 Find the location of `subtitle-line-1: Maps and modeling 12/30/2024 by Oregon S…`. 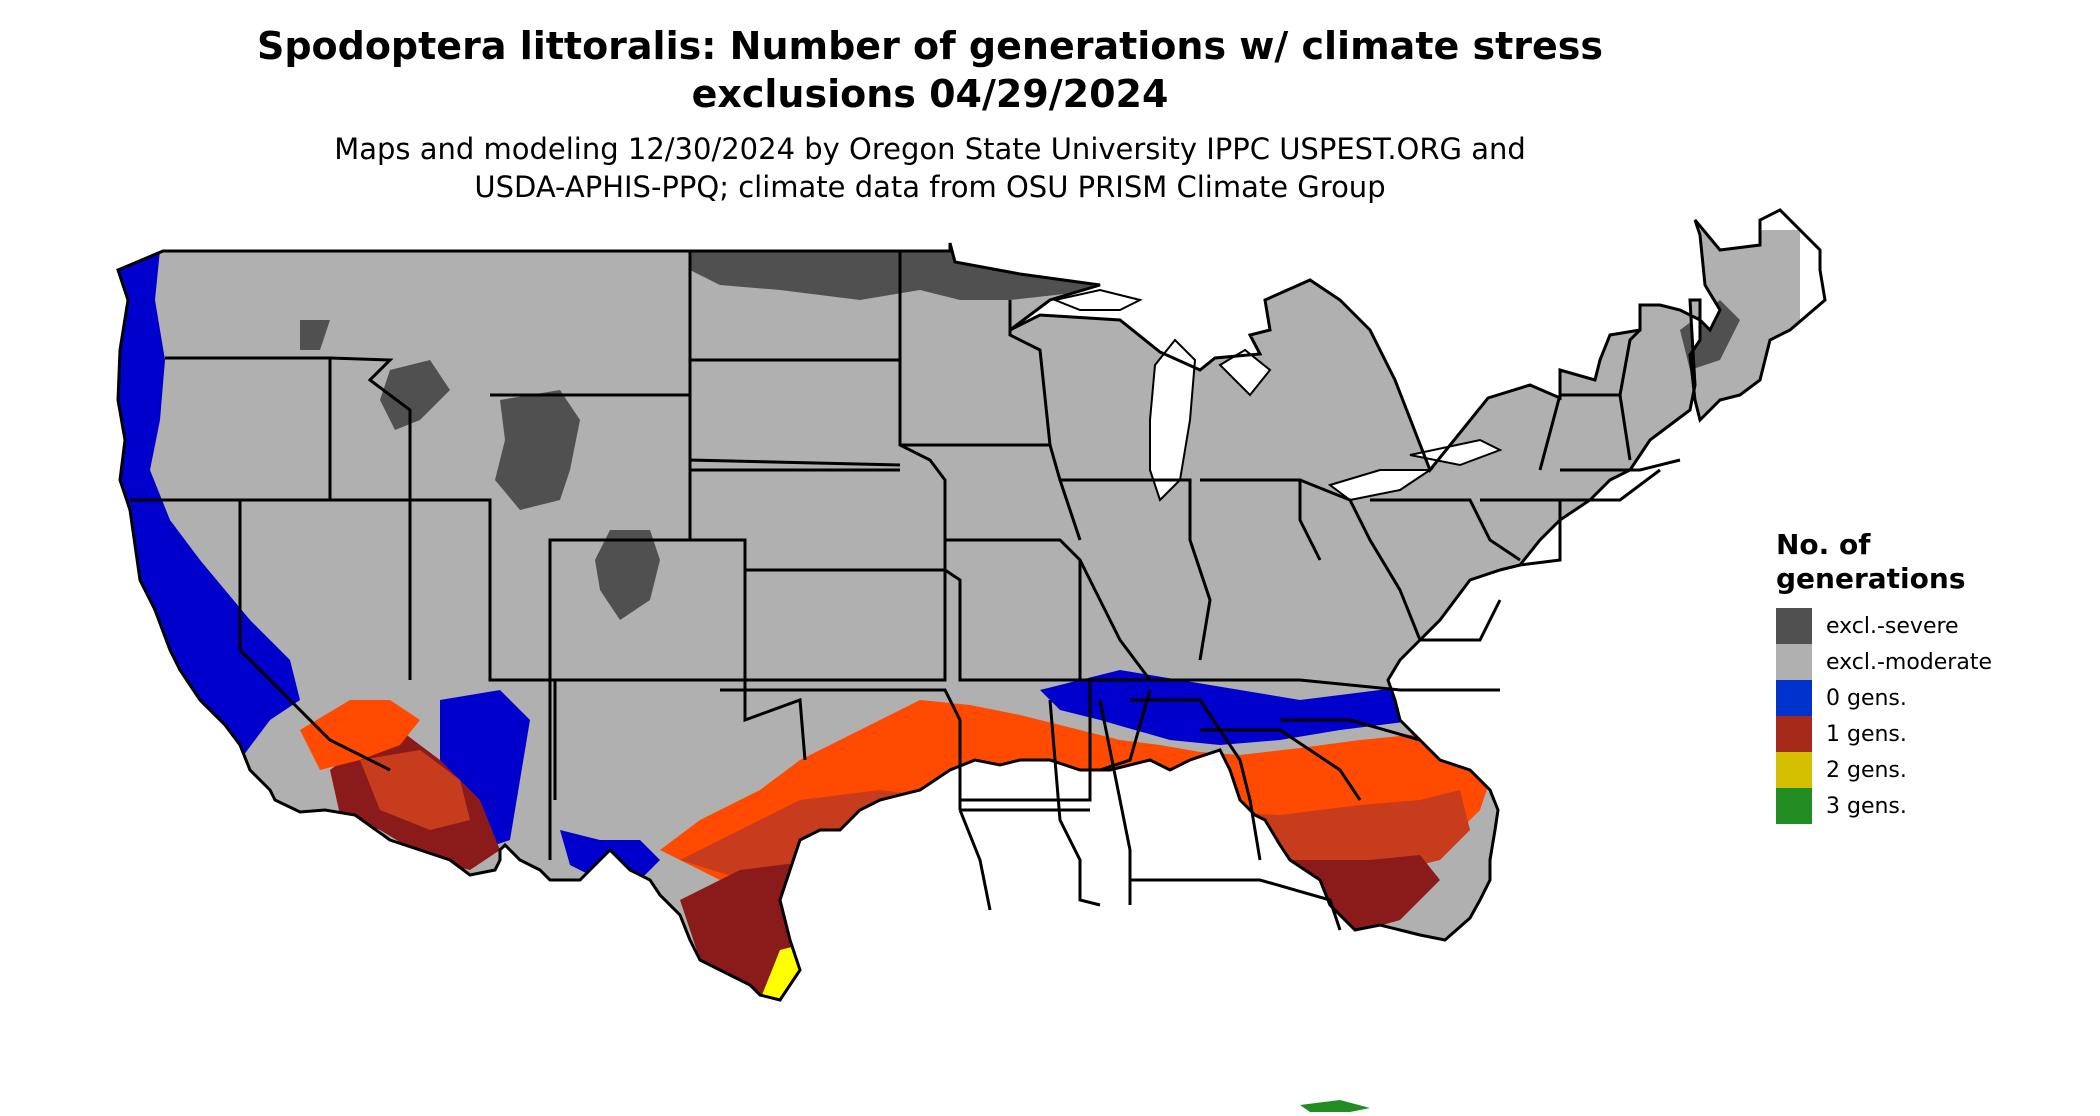

subtitle-line-1: Maps and modeling 12/30/2024 by Oregon S… is located at coordinates (930, 149).